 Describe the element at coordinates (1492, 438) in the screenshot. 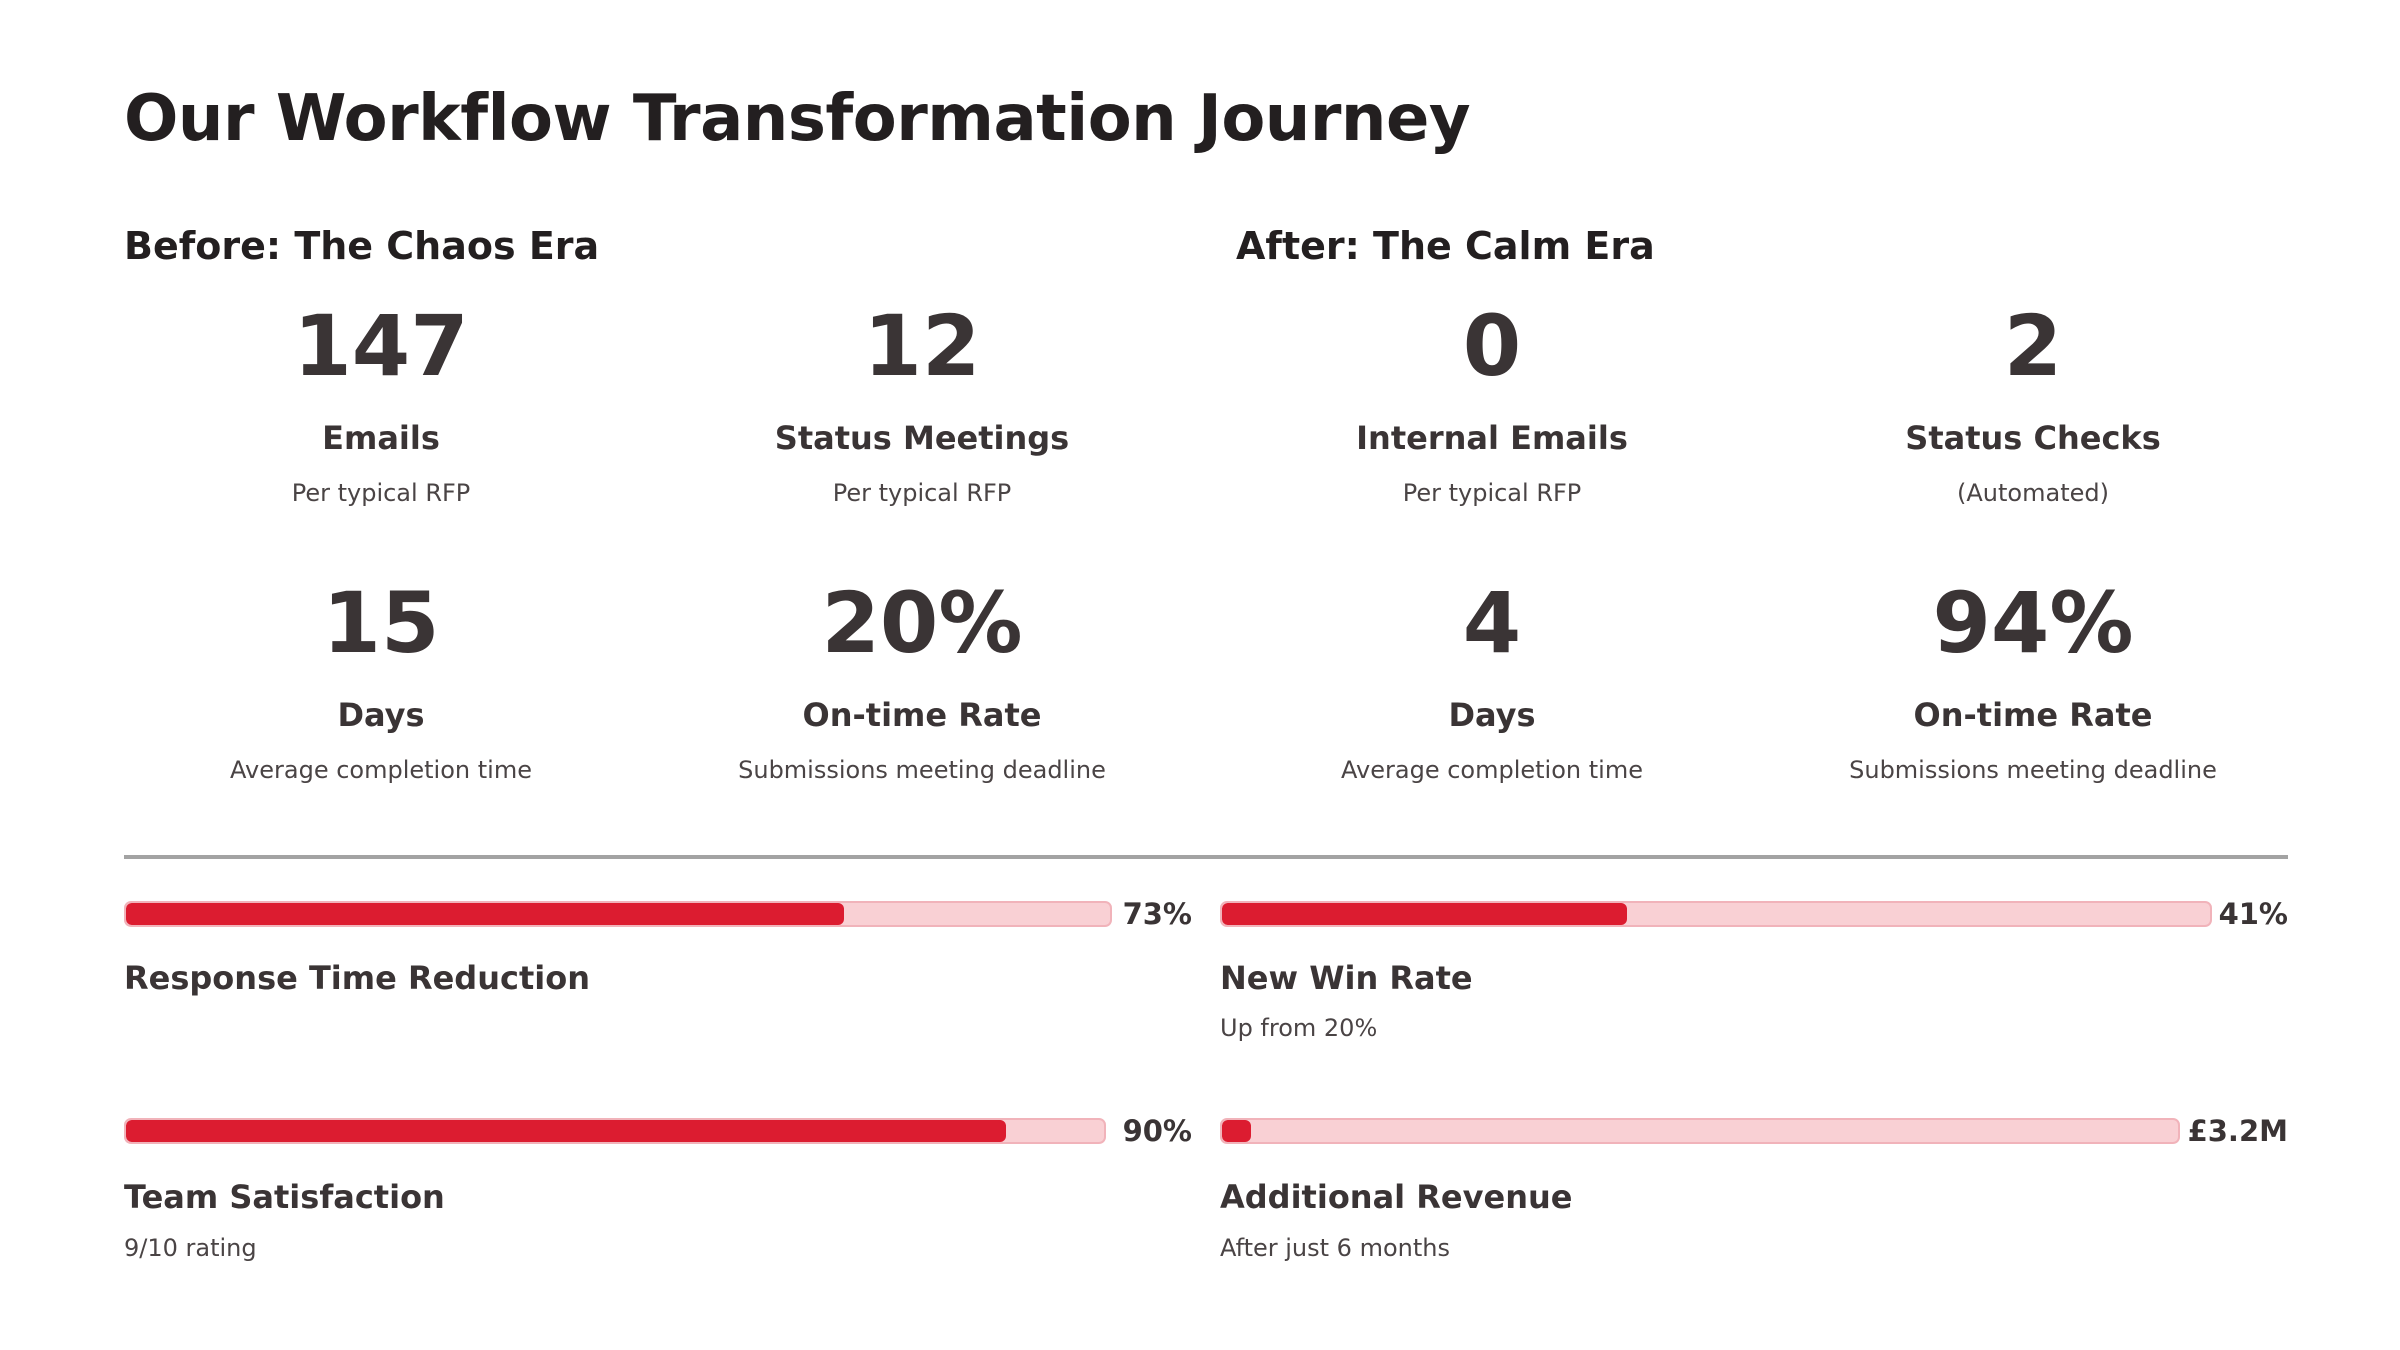

I see `stat-label: Internal Emails` at that location.